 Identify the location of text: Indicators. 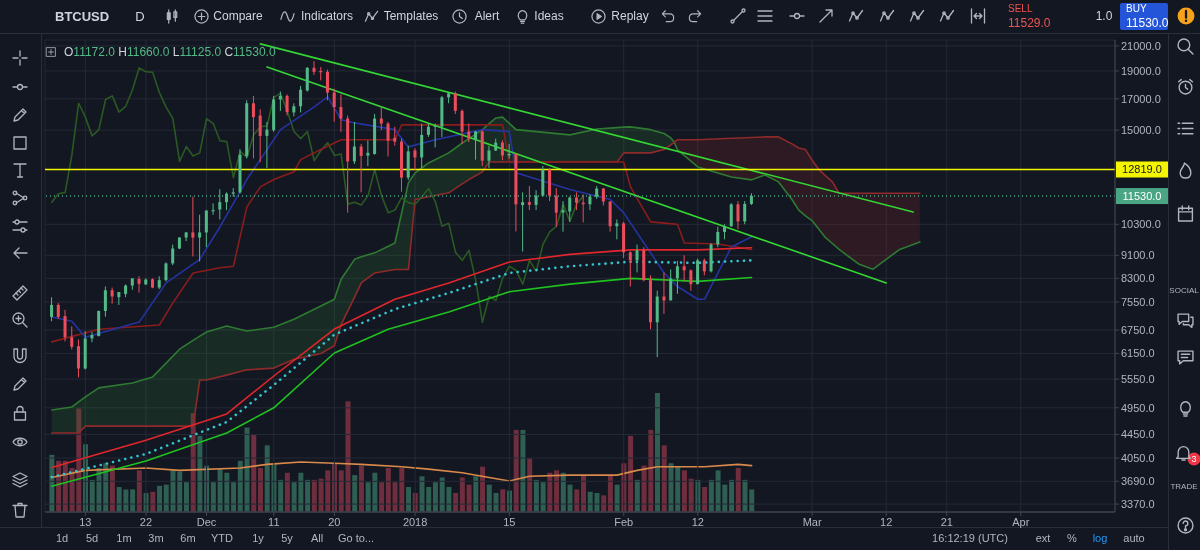
(327, 16).